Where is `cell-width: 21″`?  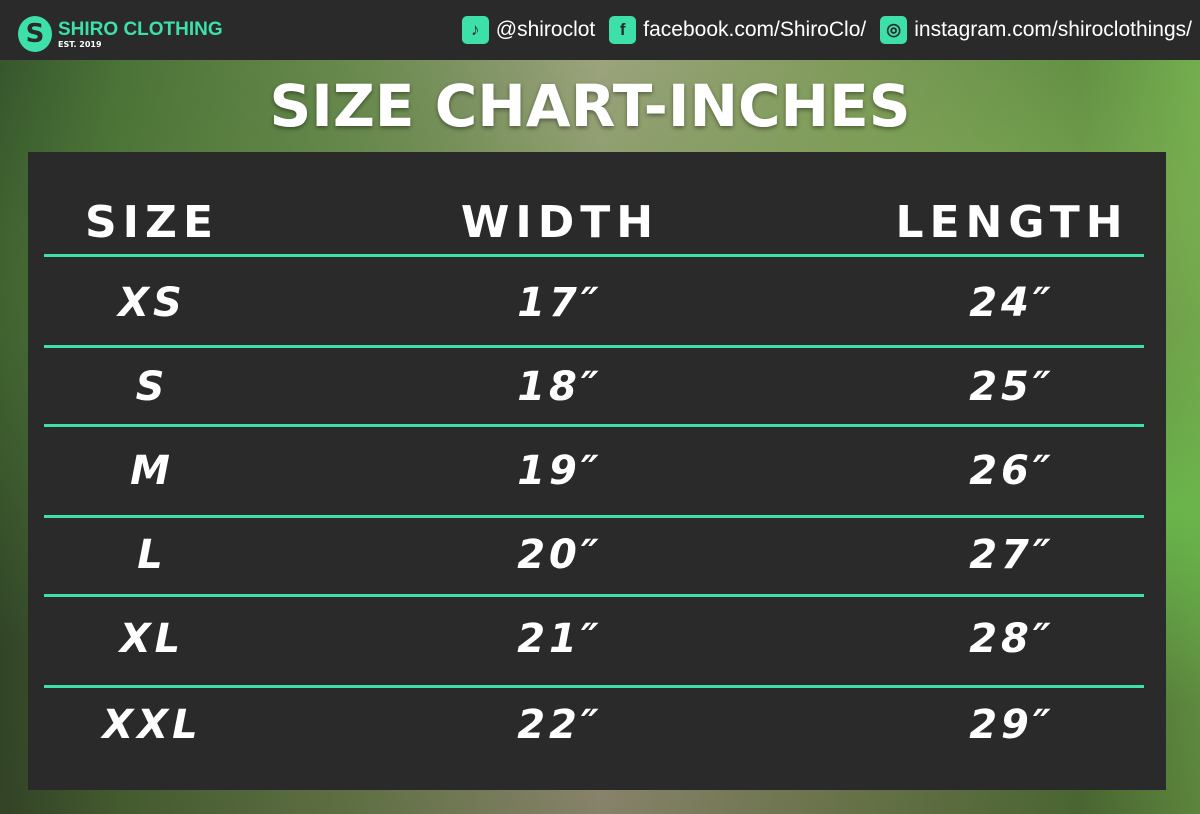 cell-width: 21″ is located at coordinates (560, 639).